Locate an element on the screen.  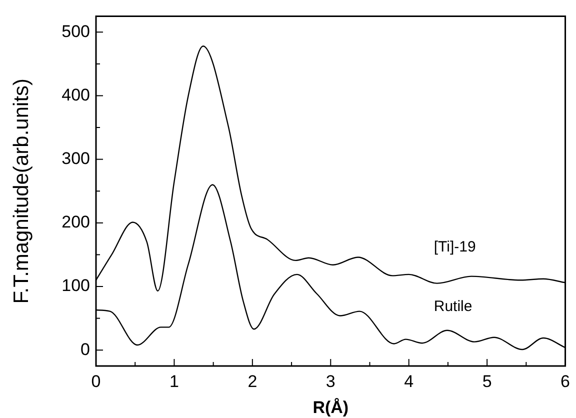
x-tick-label: 2 is located at coordinates (253, 381).